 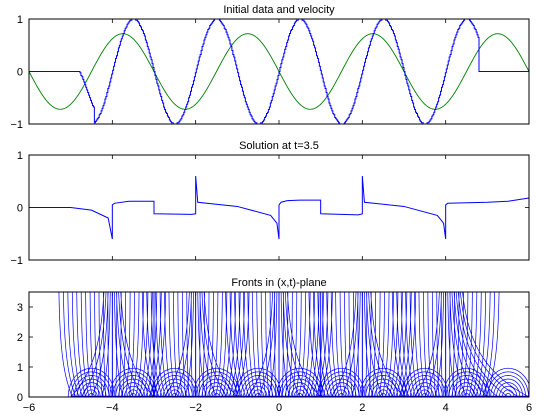 I want to click on x-tick-label: 6, so click(x=529, y=408).